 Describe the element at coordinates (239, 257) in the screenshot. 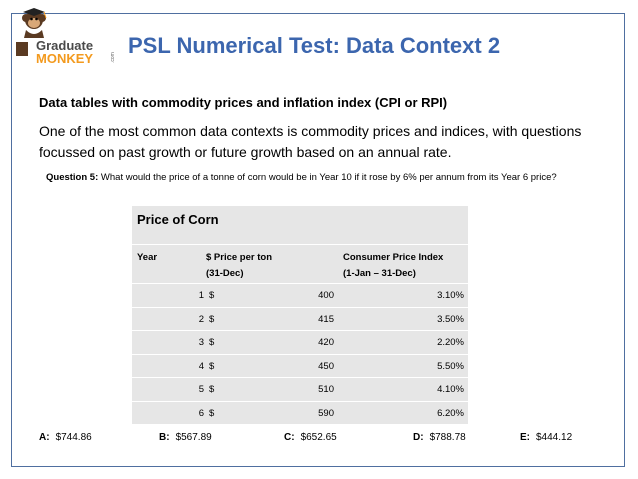

I see `header-price-line1: $ Price per ton` at that location.